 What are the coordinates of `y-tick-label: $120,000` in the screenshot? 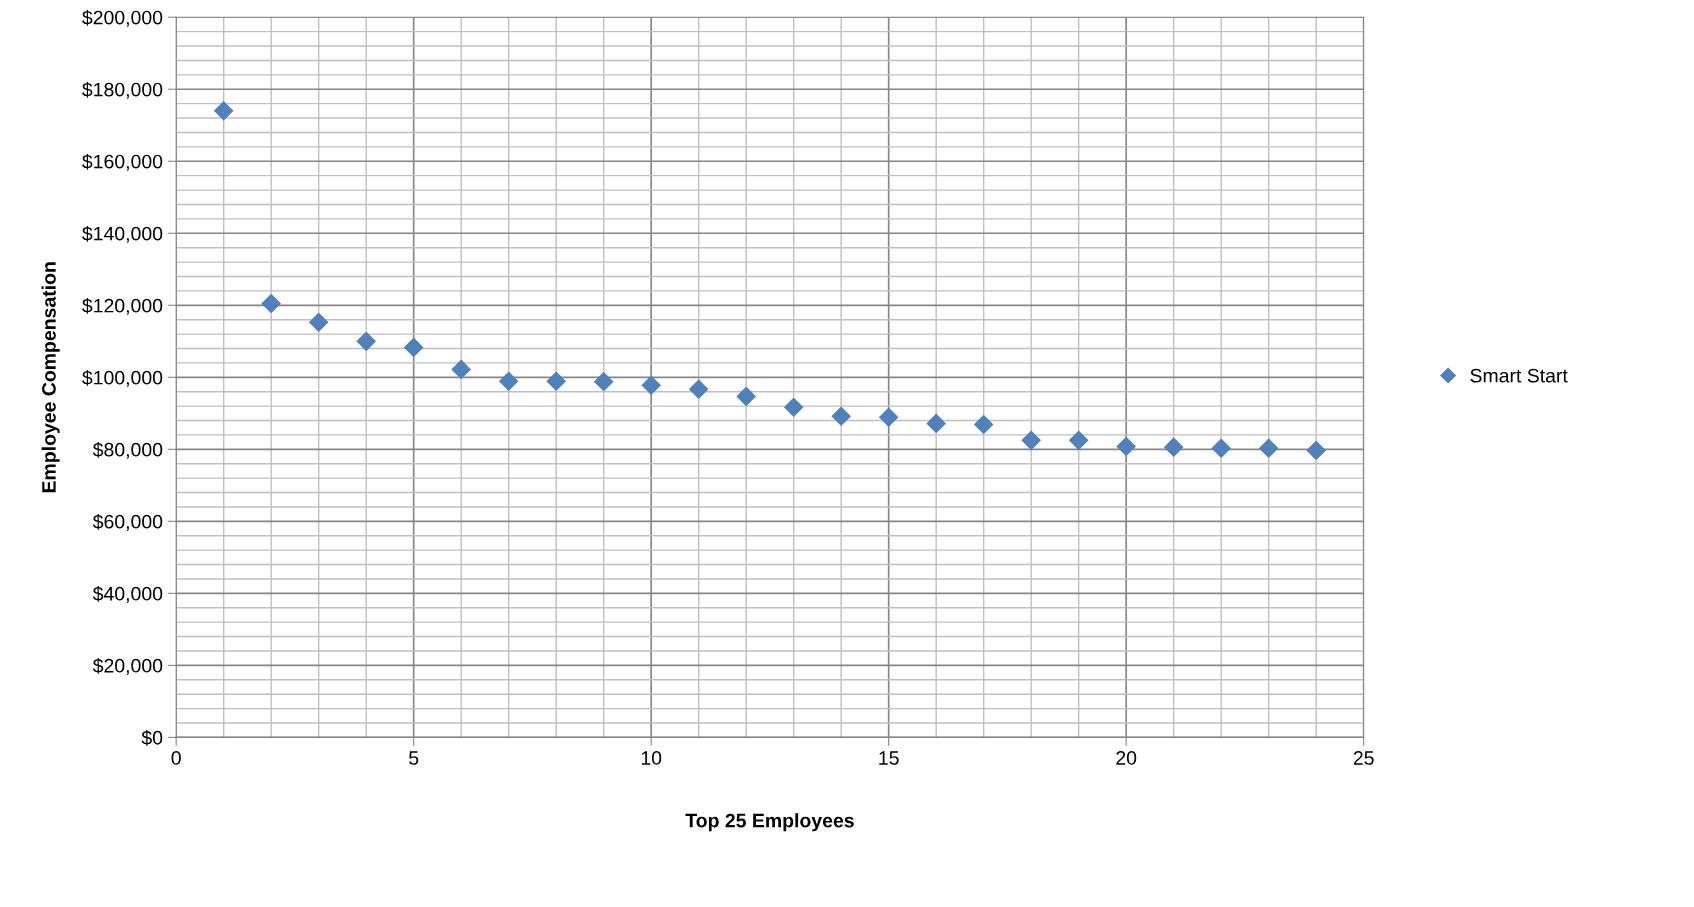 It's located at (122, 306).